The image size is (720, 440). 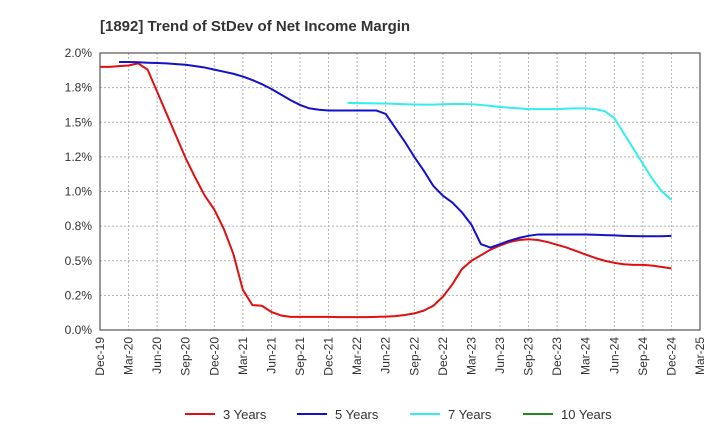 I want to click on x-tick-label: Dec-23, so click(x=557, y=356).